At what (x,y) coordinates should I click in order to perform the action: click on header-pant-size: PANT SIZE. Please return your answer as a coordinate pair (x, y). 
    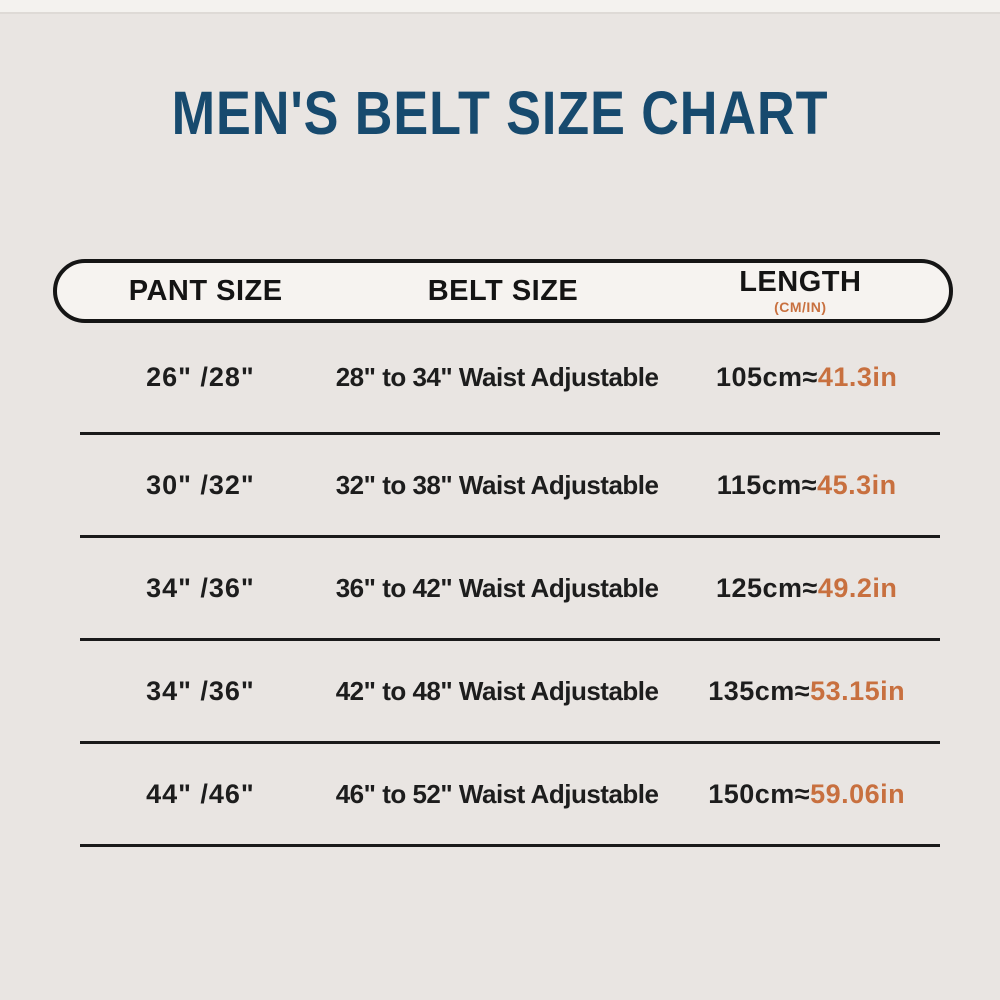
    Looking at the image, I should click on (205, 291).